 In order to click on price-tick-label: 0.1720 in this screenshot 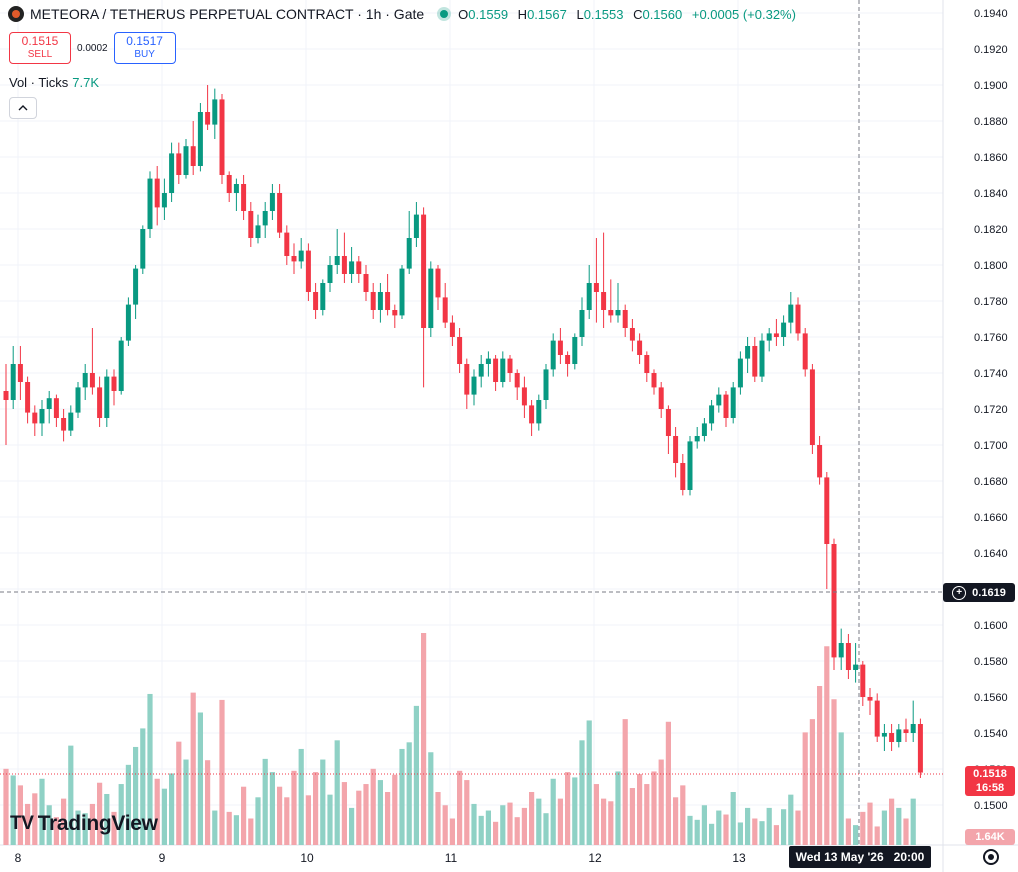, I will do `click(991, 410)`.